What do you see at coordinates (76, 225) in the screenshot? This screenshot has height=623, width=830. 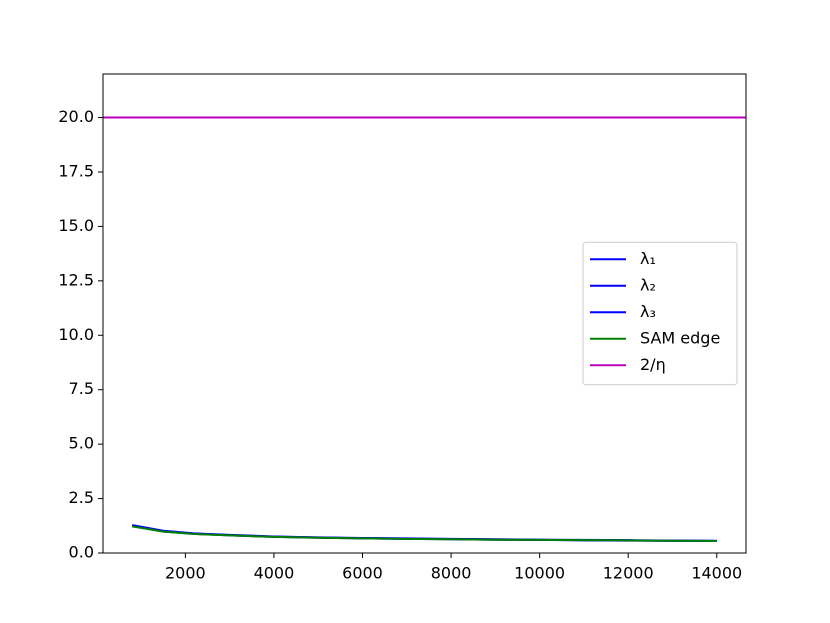 I see `y-tick-label: 15.0` at bounding box center [76, 225].